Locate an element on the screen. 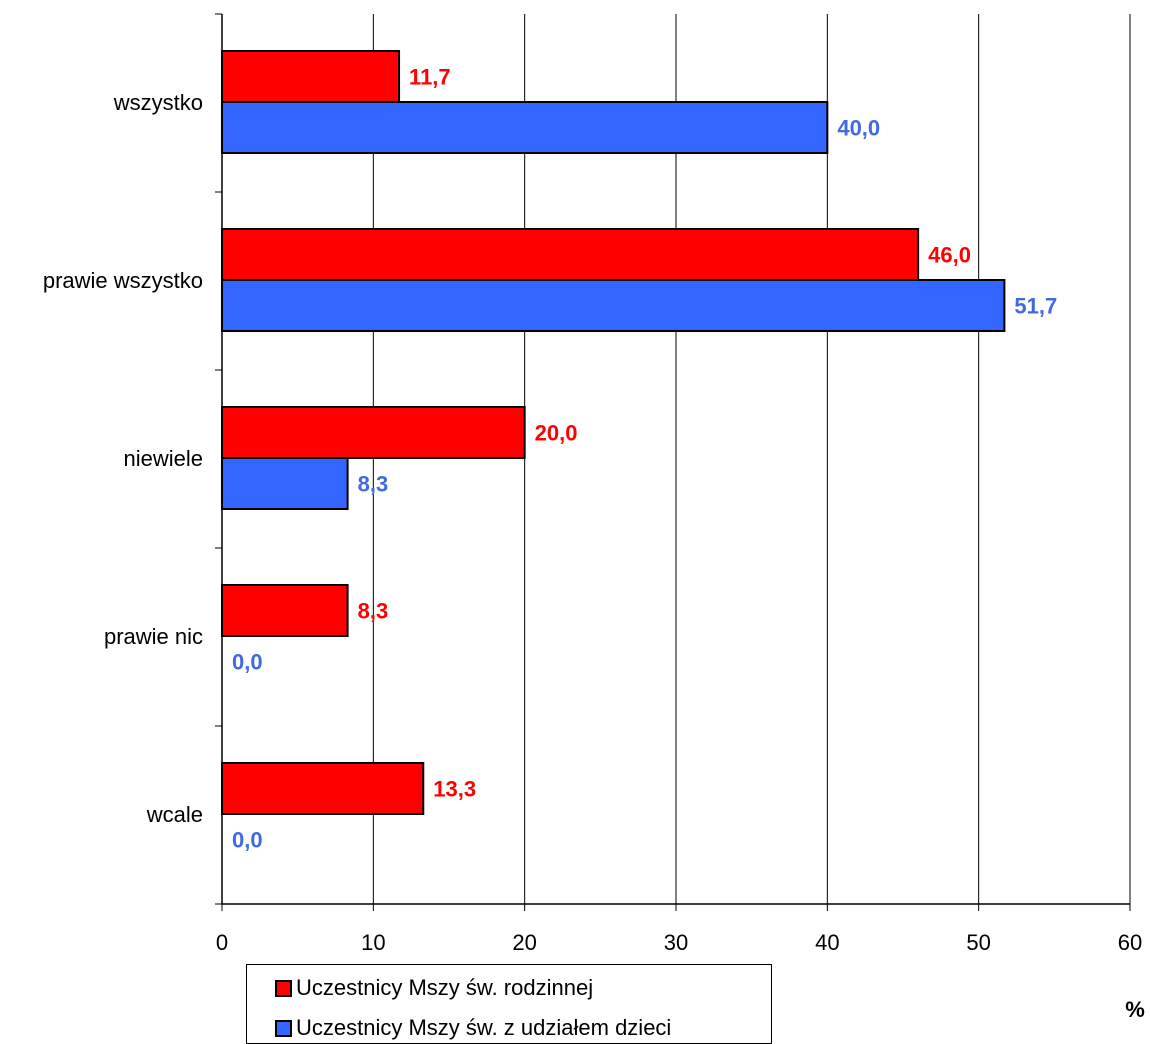 This screenshot has height=1044, width=1150. legend-item-series-2: Uczestnicy Mszy św. z udziałem dzieci is located at coordinates (473, 1028).